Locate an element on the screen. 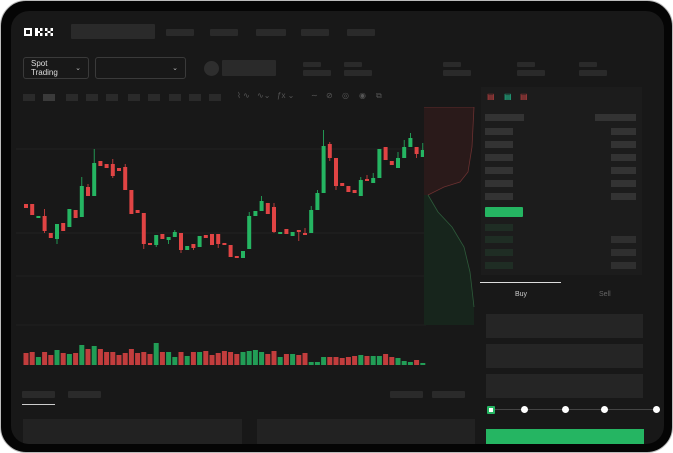 Image resolution: width=673 pixels, height=453 pixels. orderbook-asks-icon: ▤ is located at coordinates (524, 96).